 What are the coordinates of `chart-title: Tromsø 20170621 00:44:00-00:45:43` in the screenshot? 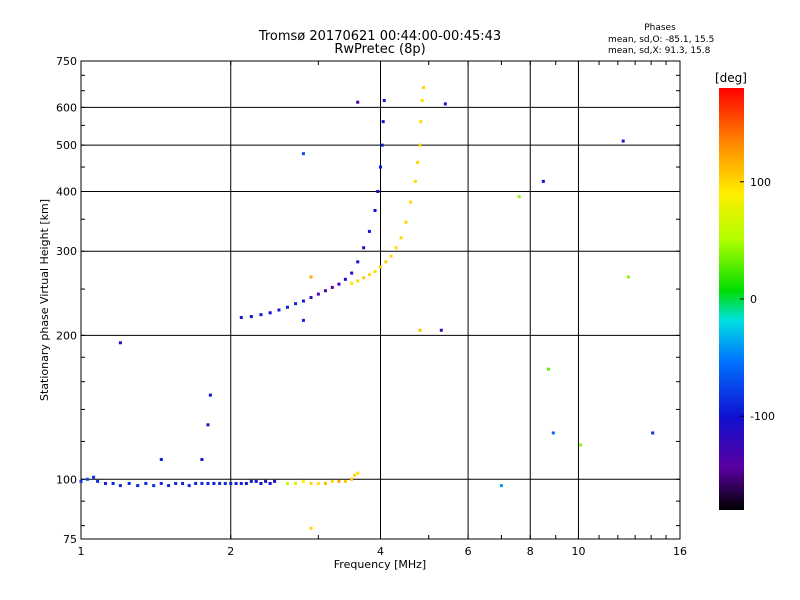 It's located at (379, 36).